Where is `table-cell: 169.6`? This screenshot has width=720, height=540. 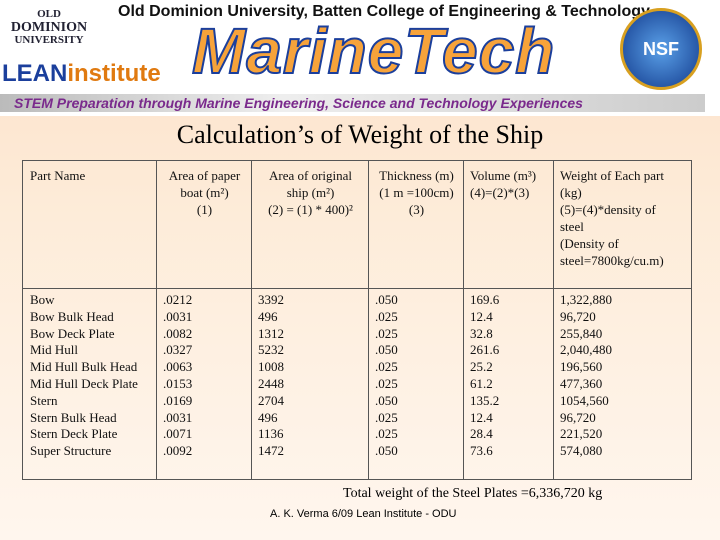
table-cell: 169.6 is located at coordinates (485, 299).